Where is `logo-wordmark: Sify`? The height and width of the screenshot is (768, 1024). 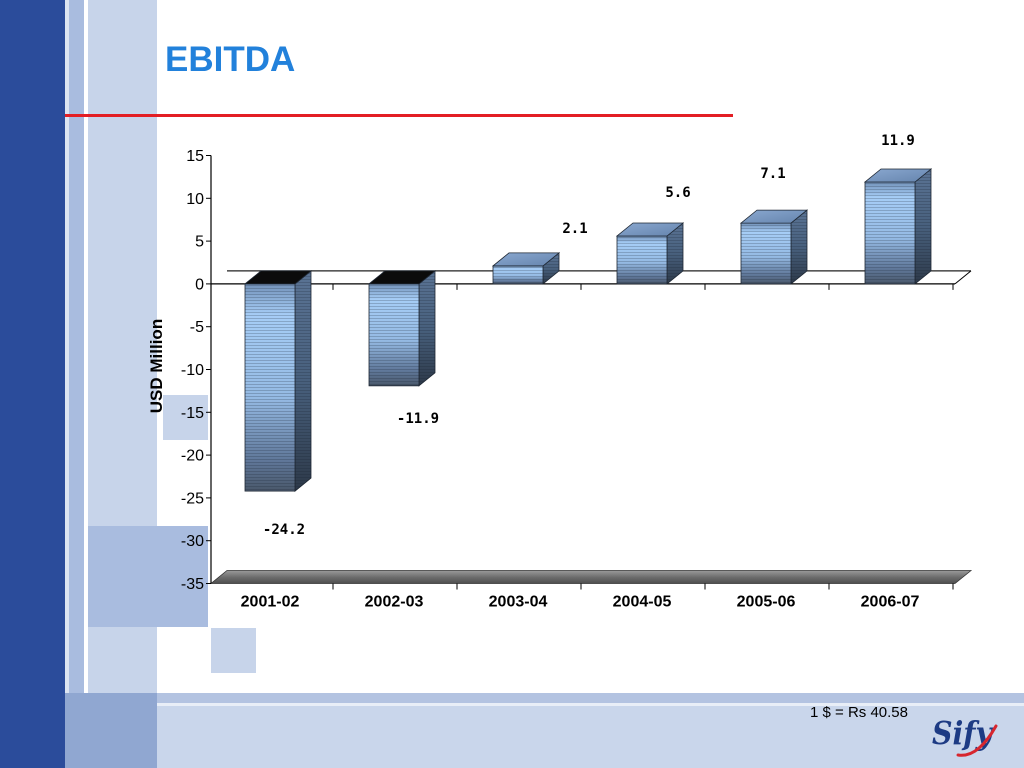 logo-wordmark: Sify is located at coordinates (963, 733).